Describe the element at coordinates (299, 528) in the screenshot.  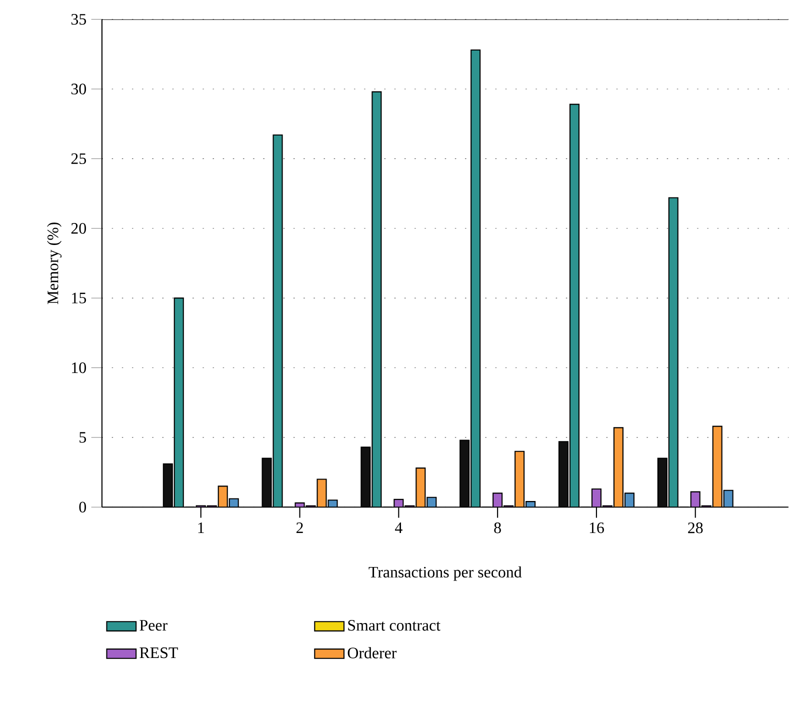
I see `x-tick-label: 2` at that location.